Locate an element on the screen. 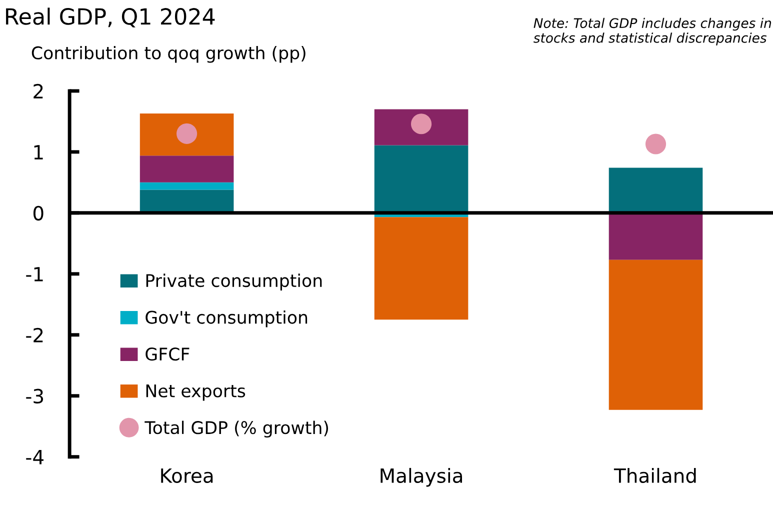 The height and width of the screenshot is (511, 773). x-tick-label: Malaysia is located at coordinates (421, 477).